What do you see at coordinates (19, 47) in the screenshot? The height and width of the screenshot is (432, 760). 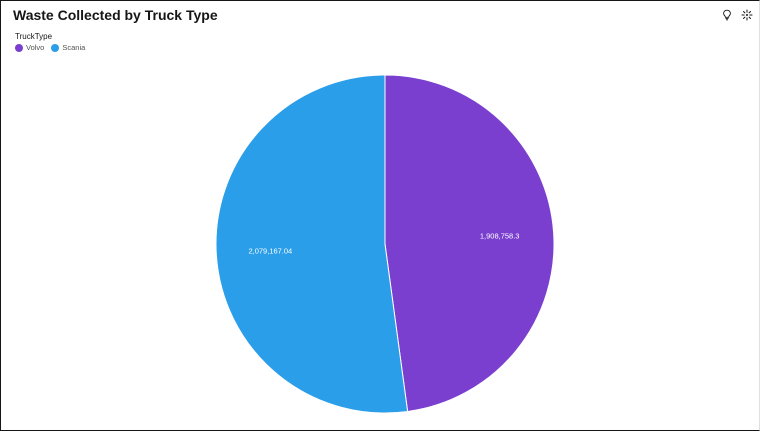 I see `legend-swatch-volvo` at bounding box center [19, 47].